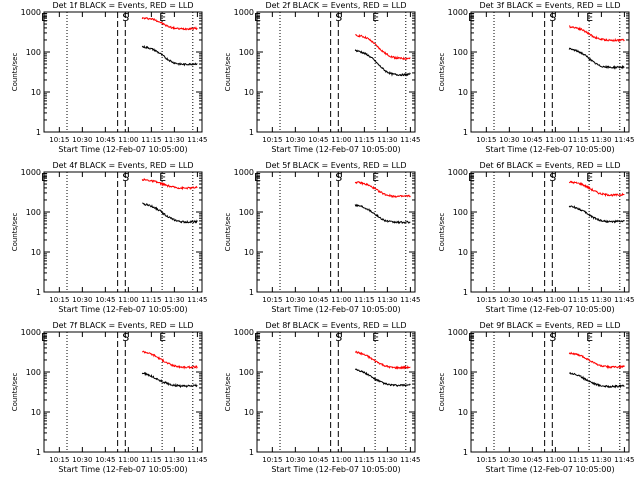 The image size is (640, 480). What do you see at coordinates (122, 5) in the screenshot?
I see `panel-title: Det 1f BLACK = Events, RED = LLD` at bounding box center [122, 5].